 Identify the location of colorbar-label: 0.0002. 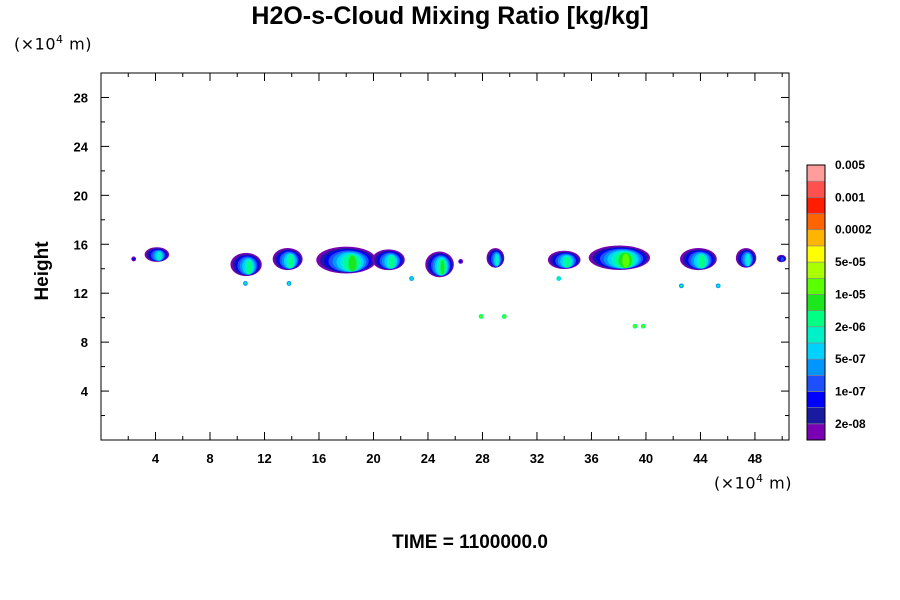
(853, 230).